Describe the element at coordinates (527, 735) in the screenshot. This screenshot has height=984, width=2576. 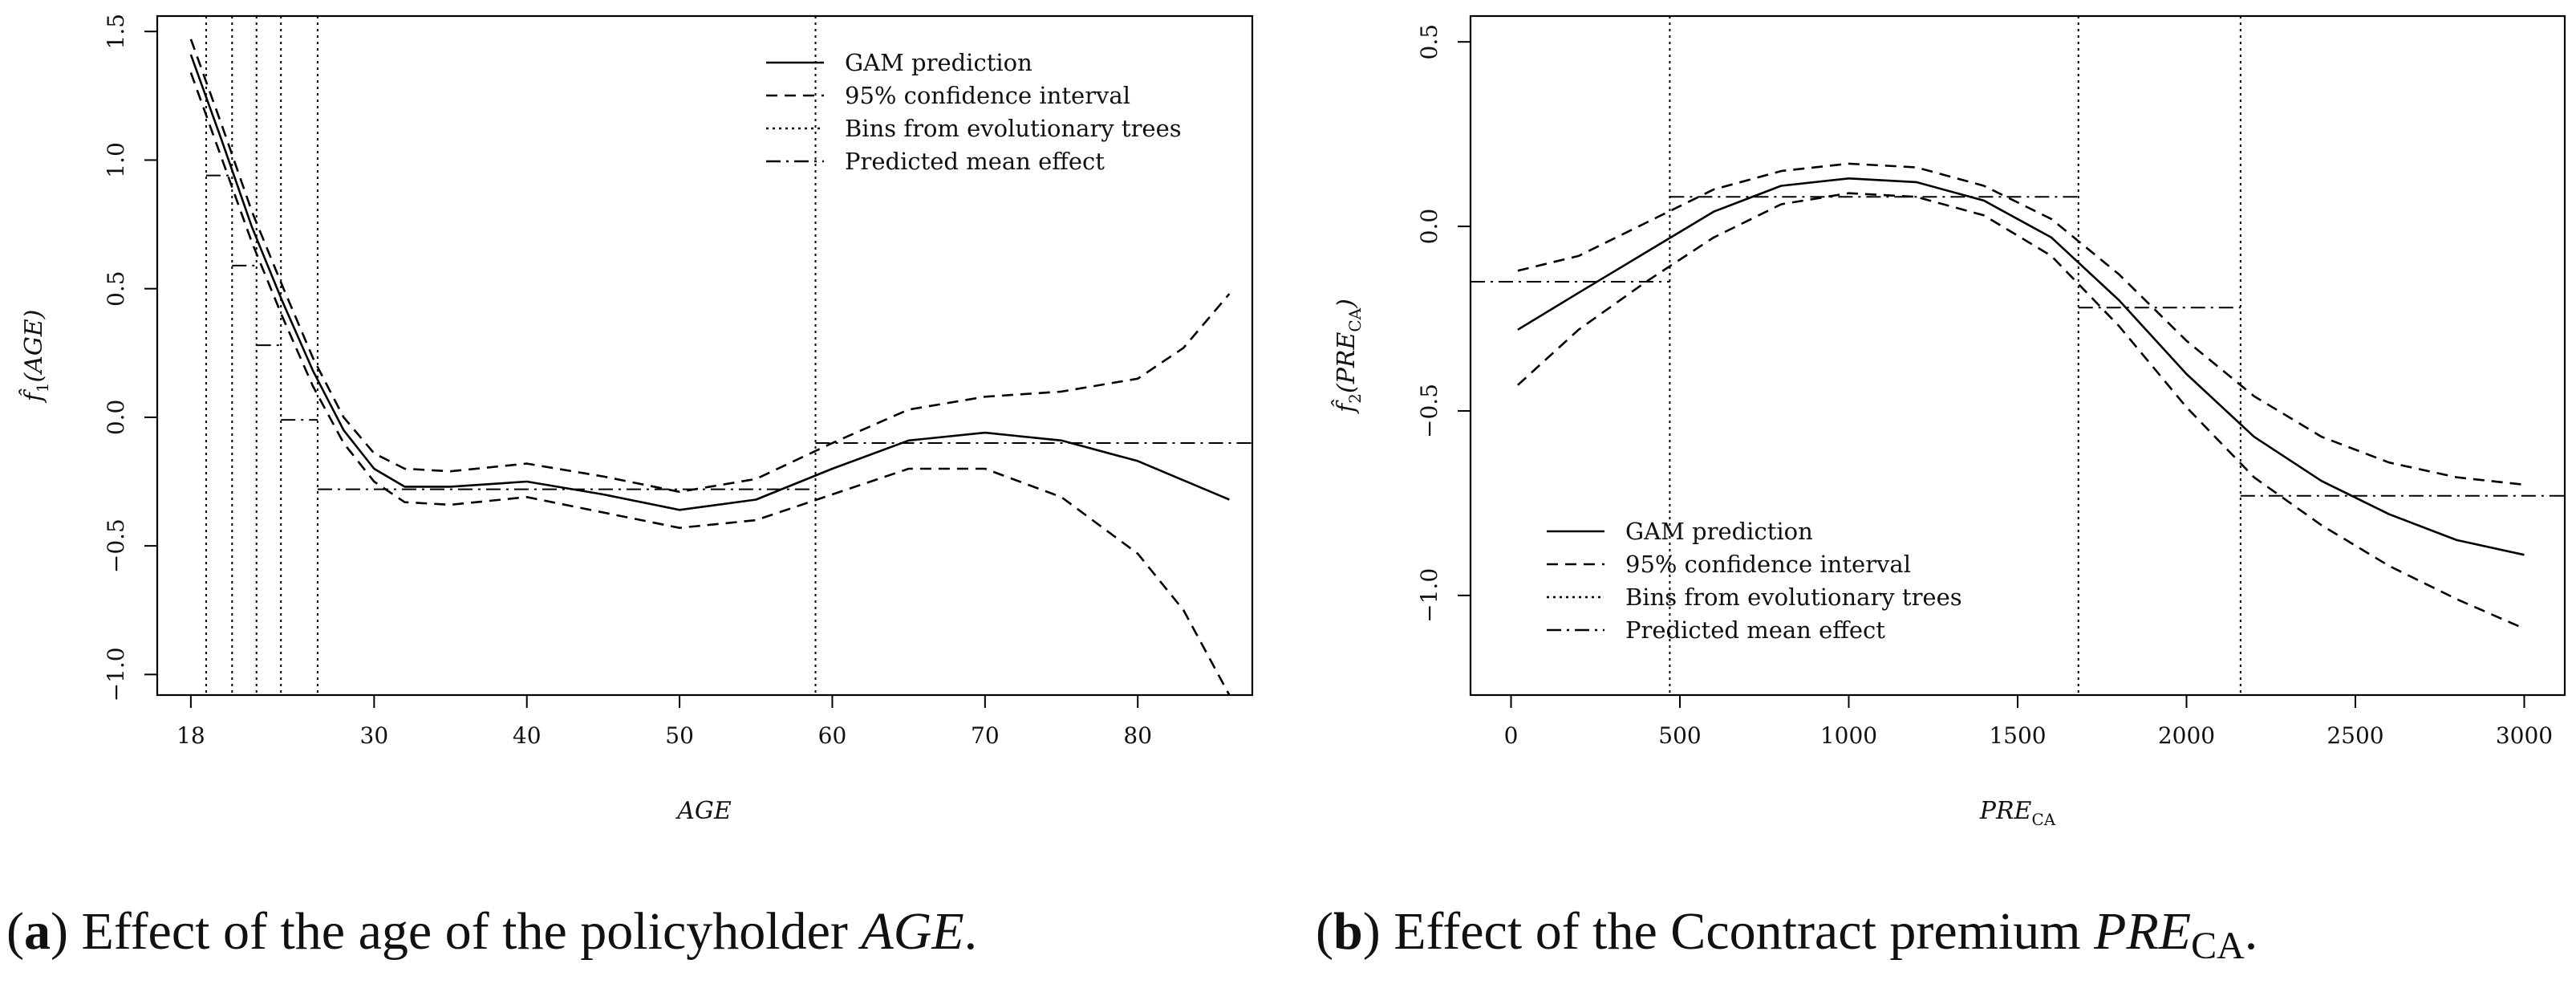
I see `x-tick-label: 40` at that location.